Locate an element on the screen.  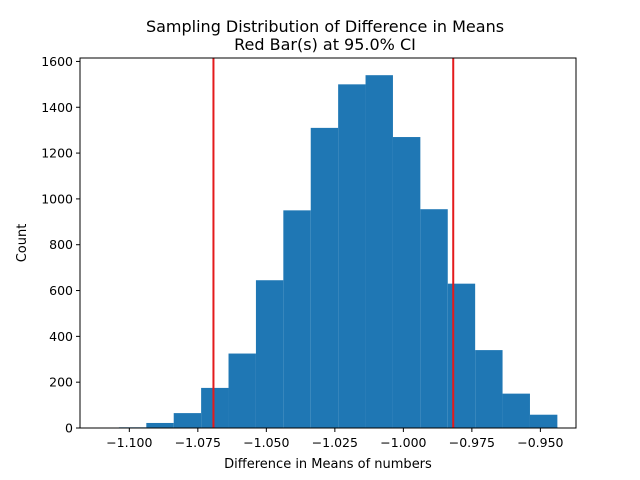
x-axis-label: Difference in Means of numbers is located at coordinates (328, 464).